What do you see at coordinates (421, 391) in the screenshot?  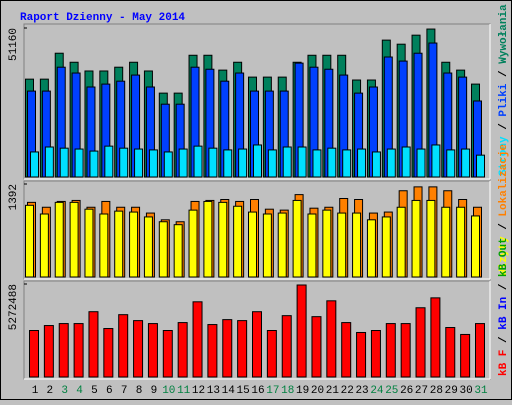 I see `x-tick-label: 27` at bounding box center [421, 391].